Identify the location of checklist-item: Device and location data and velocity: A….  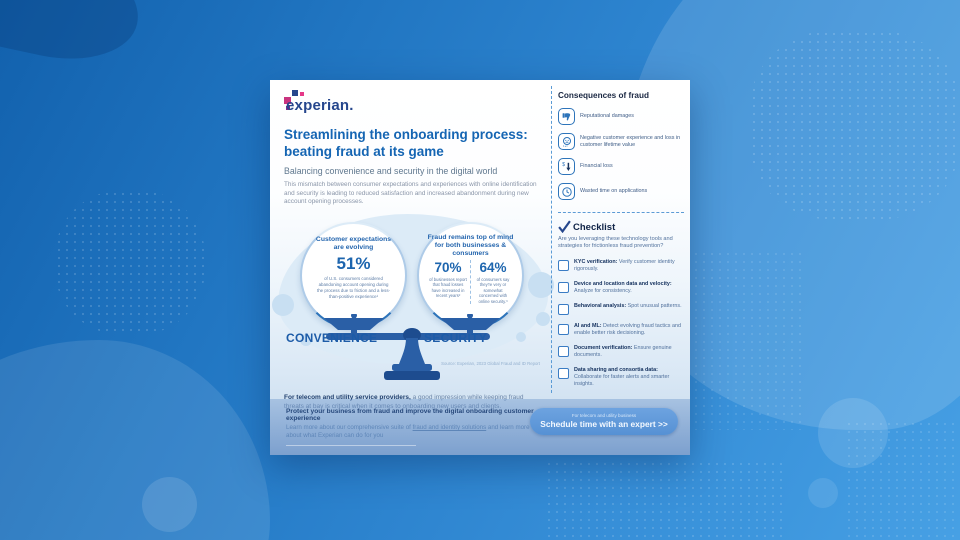
(621, 288).